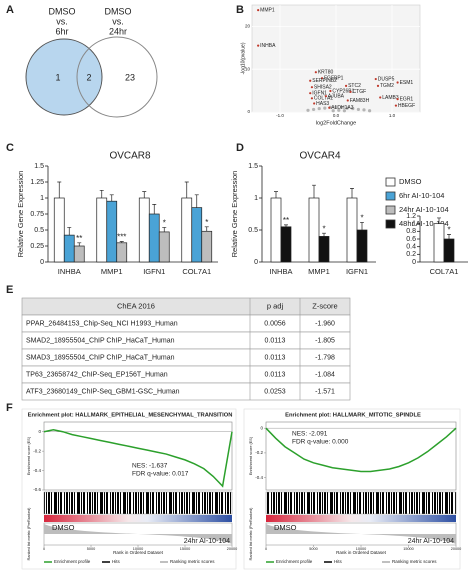 The width and height of the screenshot is (474, 571). I want to click on table-cell: 0.0056, so click(275, 323).